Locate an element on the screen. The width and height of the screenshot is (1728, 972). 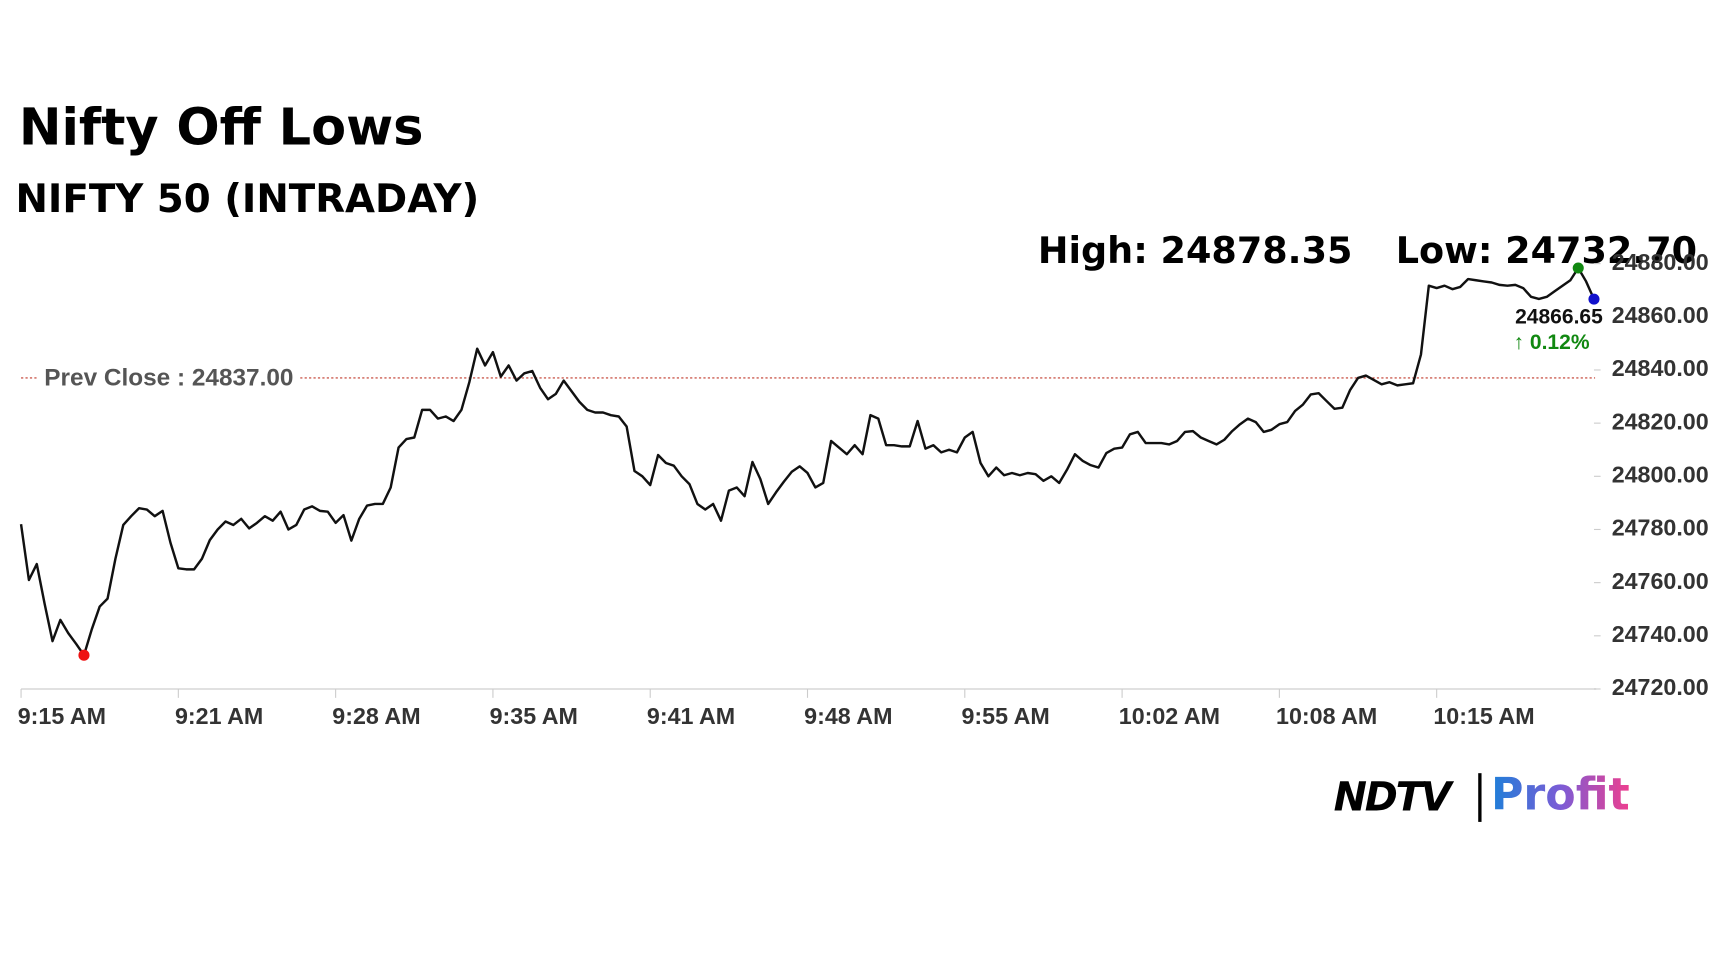
prev-close-label: Prev Close : 24837.00 is located at coordinates (168, 377).